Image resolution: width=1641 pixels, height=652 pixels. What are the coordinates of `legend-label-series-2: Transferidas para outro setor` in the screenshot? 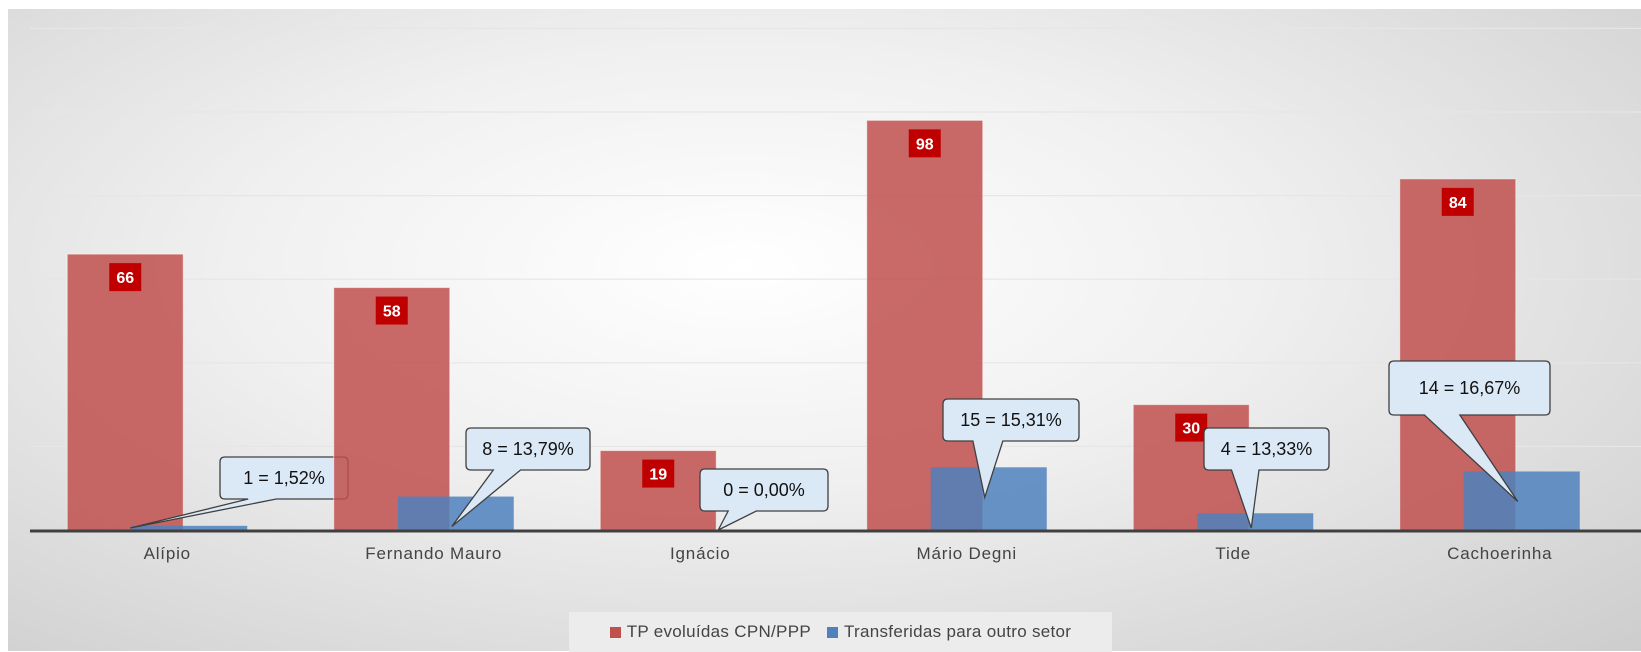 It's located at (957, 631).